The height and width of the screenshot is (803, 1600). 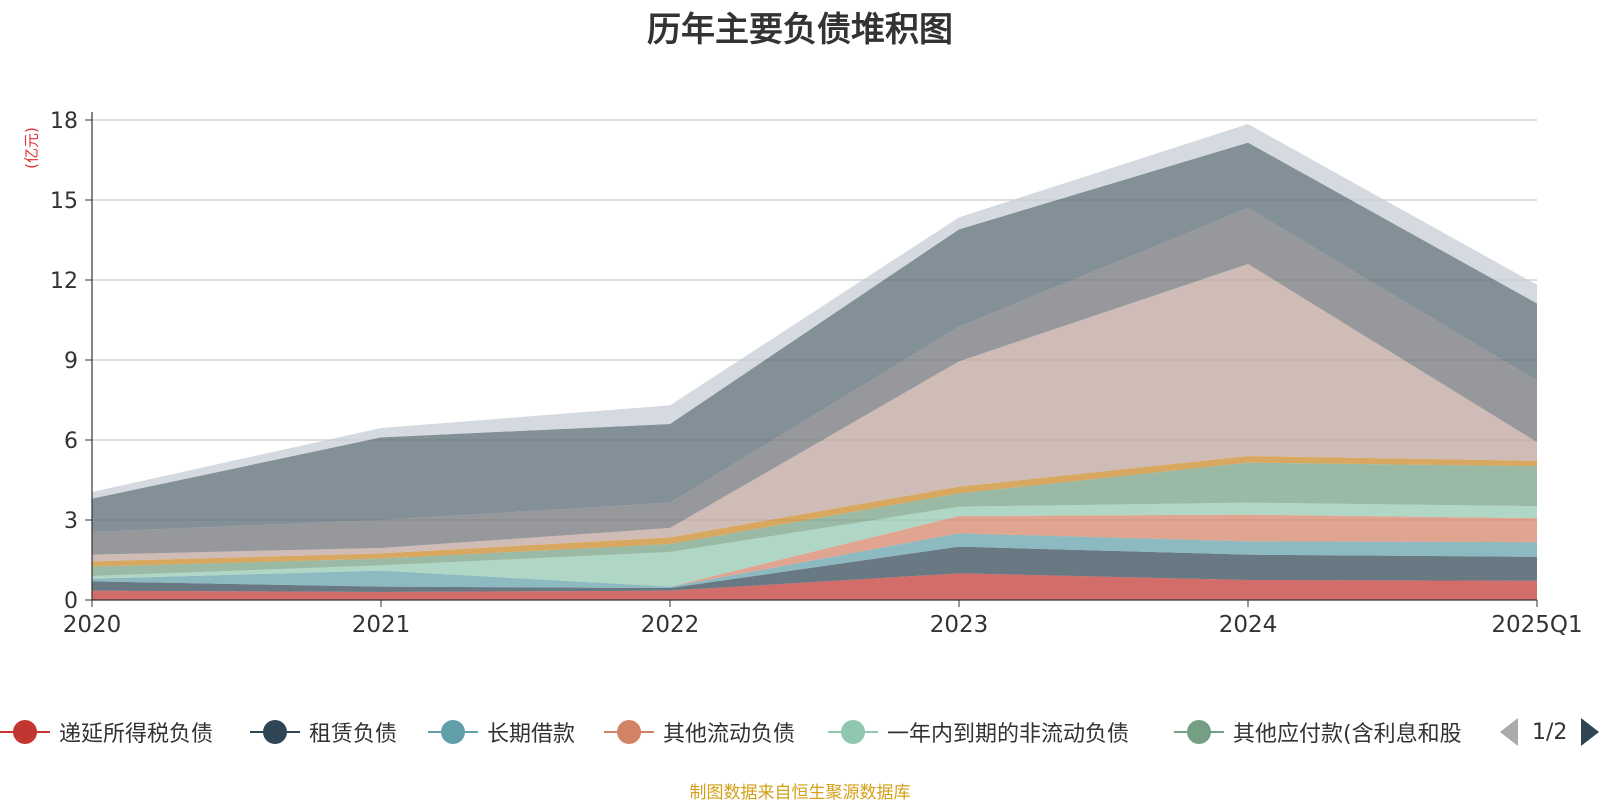 What do you see at coordinates (1590, 732) in the screenshot?
I see `legend-next-page-icon` at bounding box center [1590, 732].